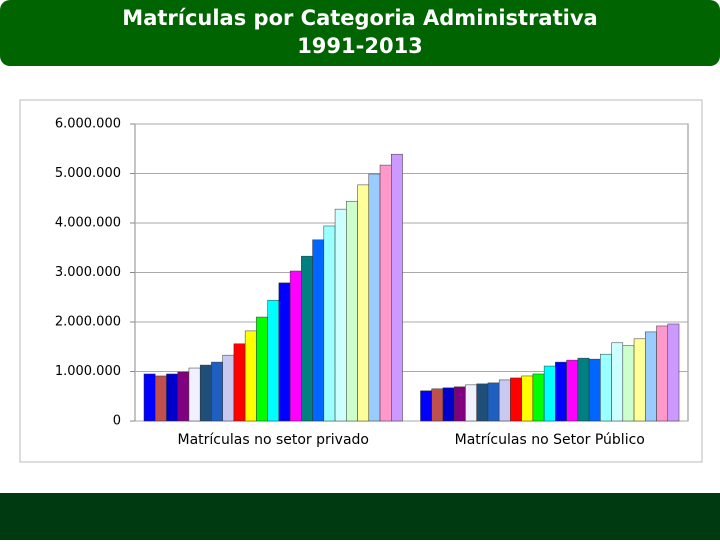 The width and height of the screenshot is (720, 544). What do you see at coordinates (360, 33) in the screenshot?
I see `header-band` at bounding box center [360, 33].